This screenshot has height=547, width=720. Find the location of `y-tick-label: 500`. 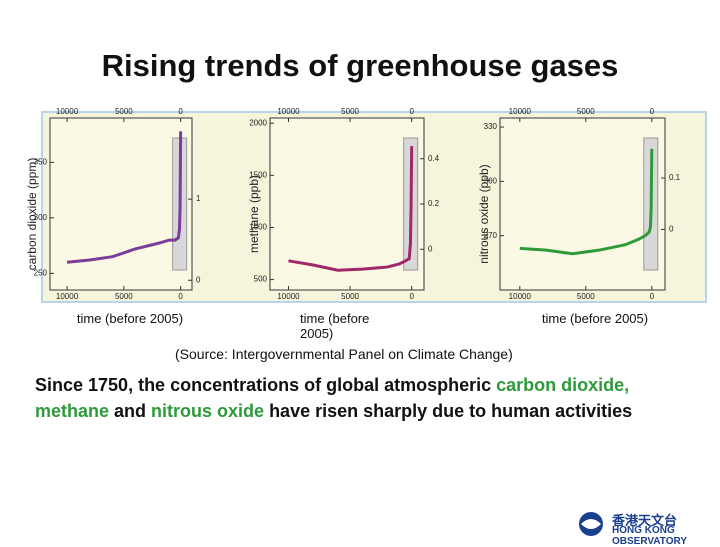

y-tick-label: 500 is located at coordinates (261, 279).